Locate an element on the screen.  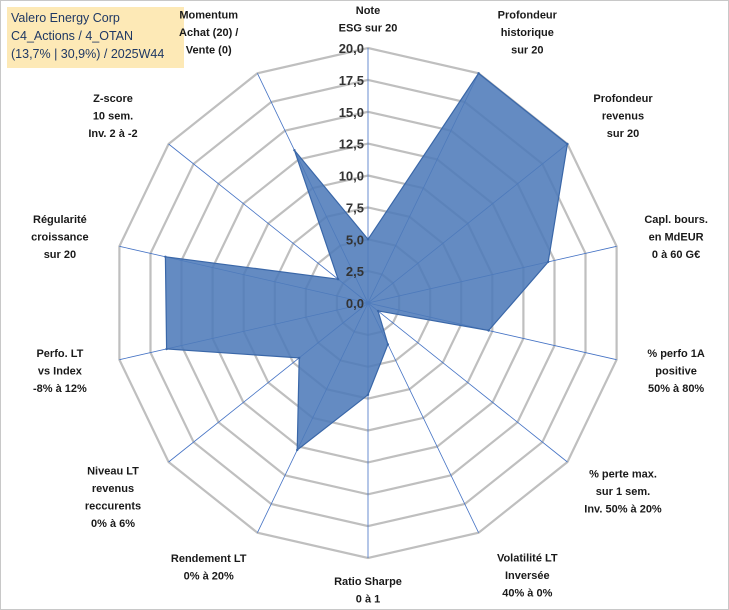
axis-label-line: Ratio Sharpe is located at coordinates (368, 582).